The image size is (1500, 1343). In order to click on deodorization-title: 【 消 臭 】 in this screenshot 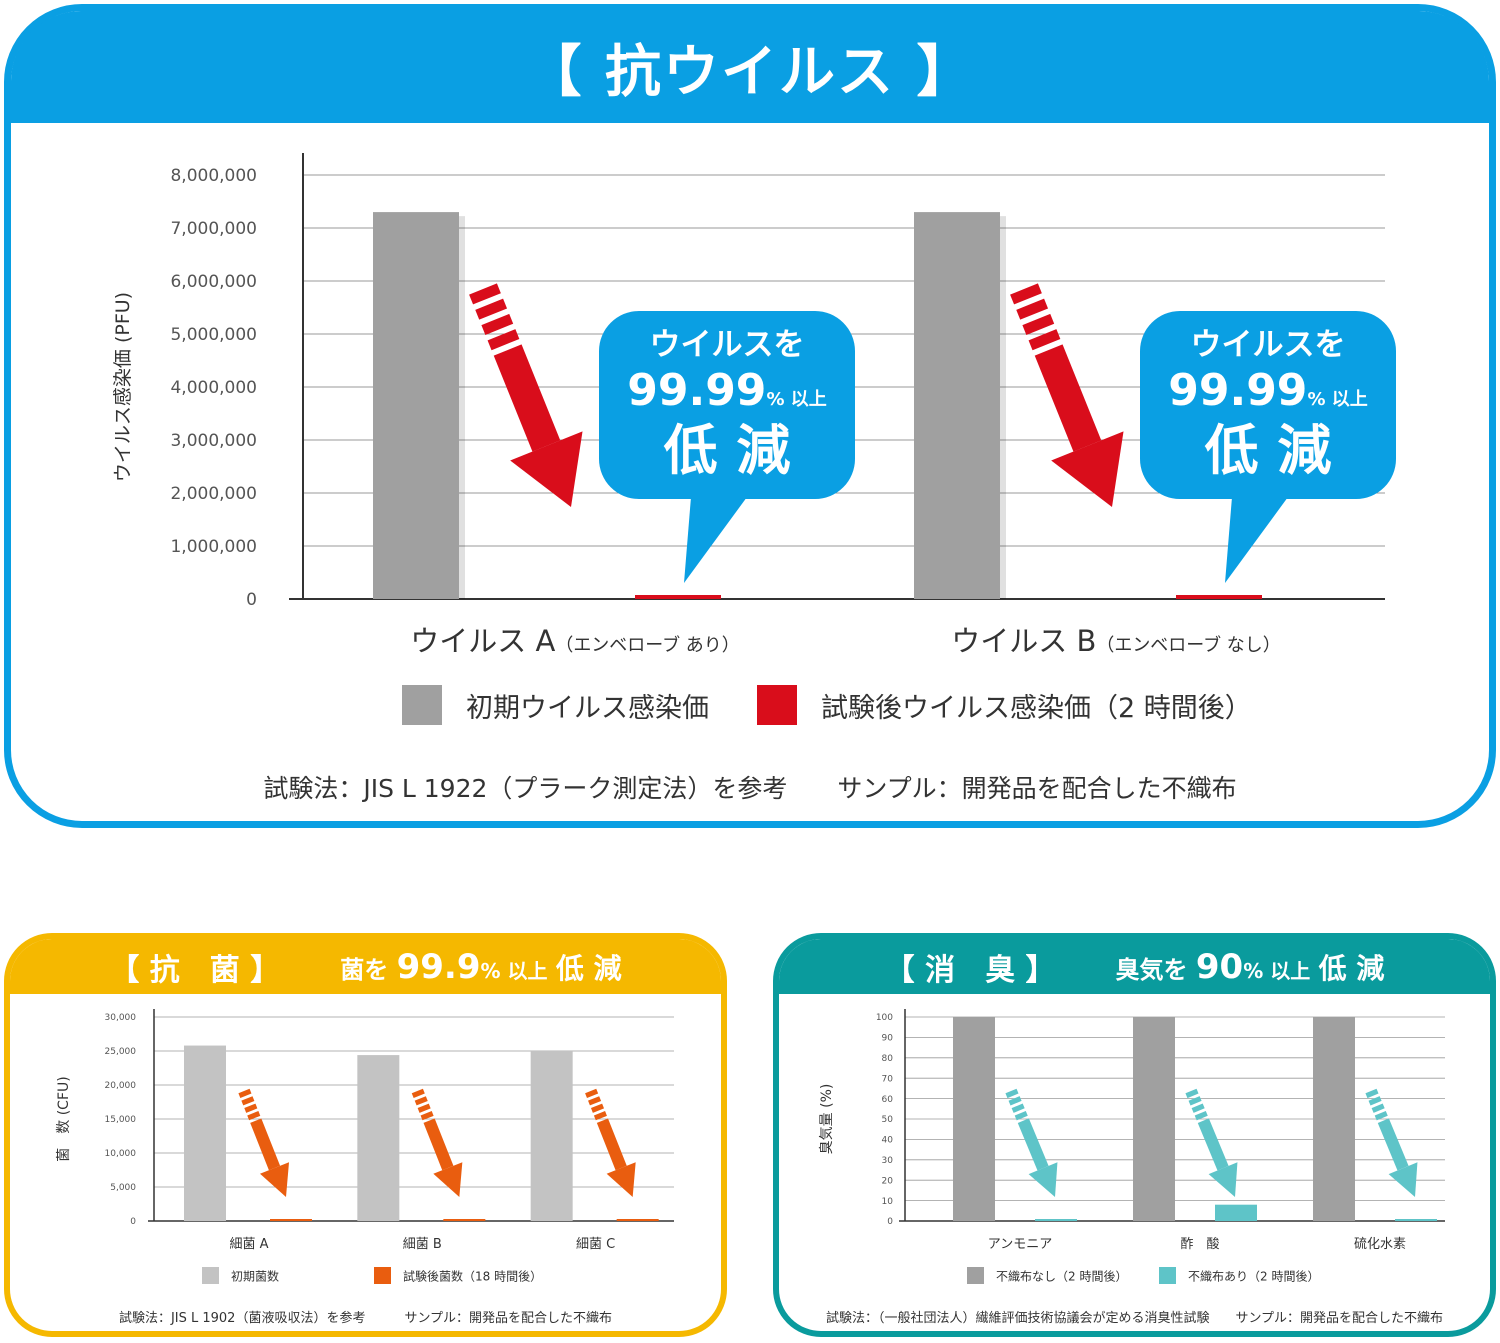, I will do `click(970, 970)`.